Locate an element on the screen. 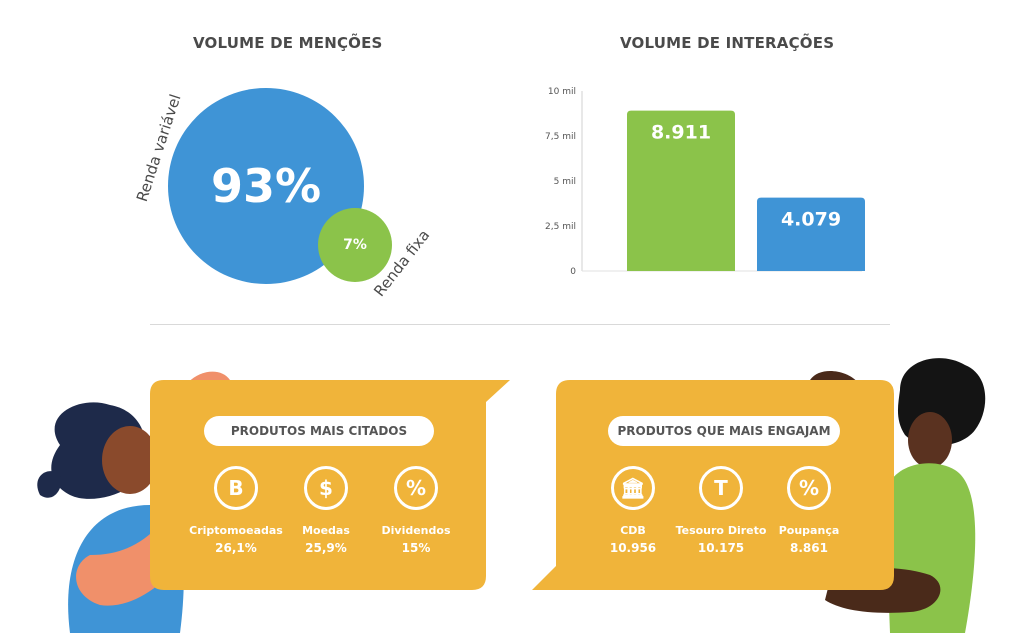 Image resolution: width=1024 pixels, height=633 pixels. cited-item: % Dividendos 15% is located at coordinates (416, 510).